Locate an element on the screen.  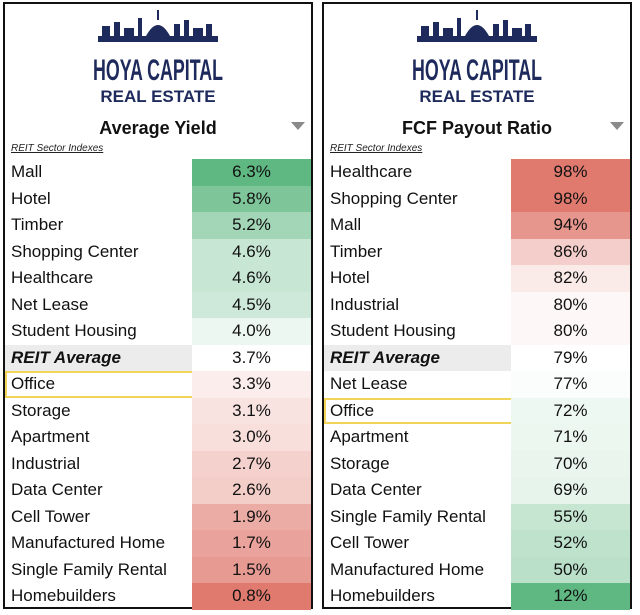
sector-label: Mall is located at coordinates (27, 171).